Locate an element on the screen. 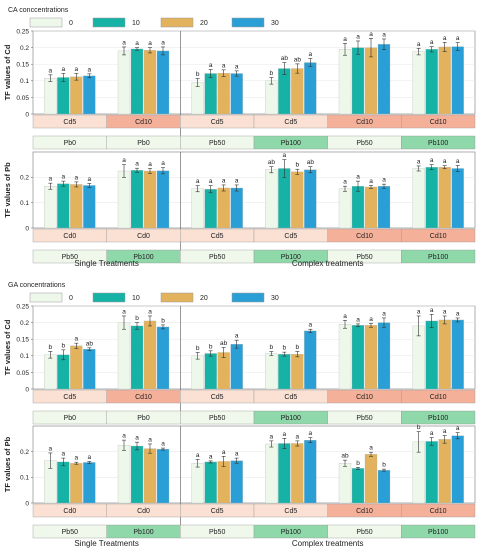 This screenshot has height=550, width=480. legend-label: 20 is located at coordinates (204, 23).